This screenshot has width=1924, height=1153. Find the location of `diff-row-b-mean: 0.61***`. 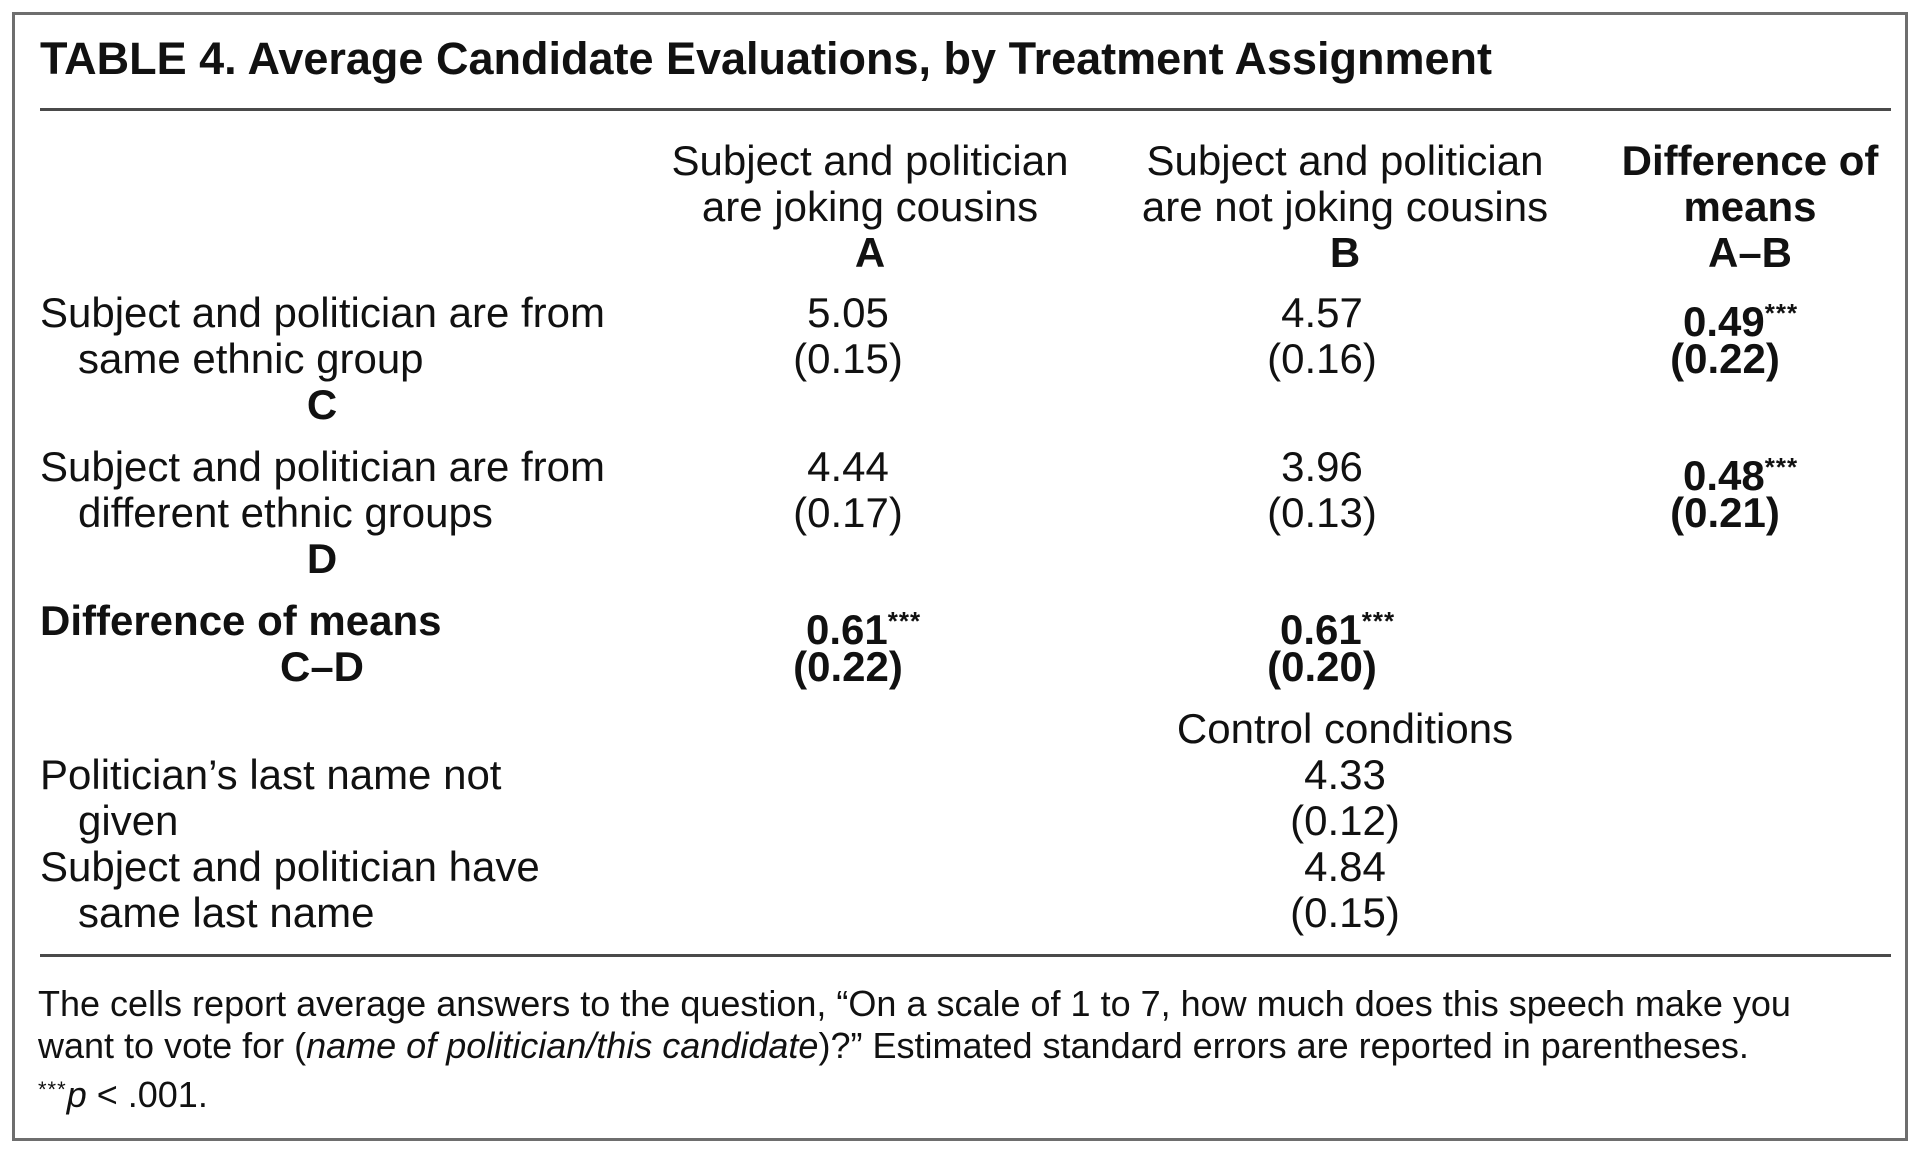

diff-row-b-mean: 0.61*** is located at coordinates (1338, 629).